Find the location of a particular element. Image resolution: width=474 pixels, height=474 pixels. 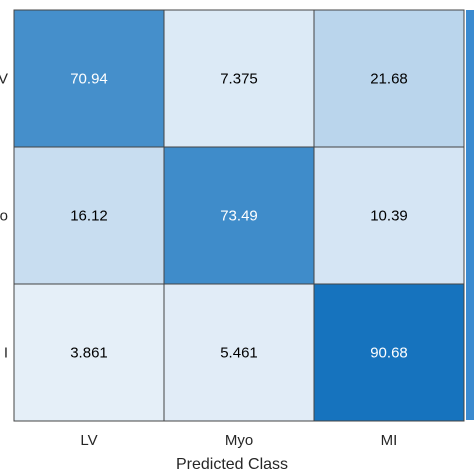

cell-value-label: 70.94 is located at coordinates (89, 79).